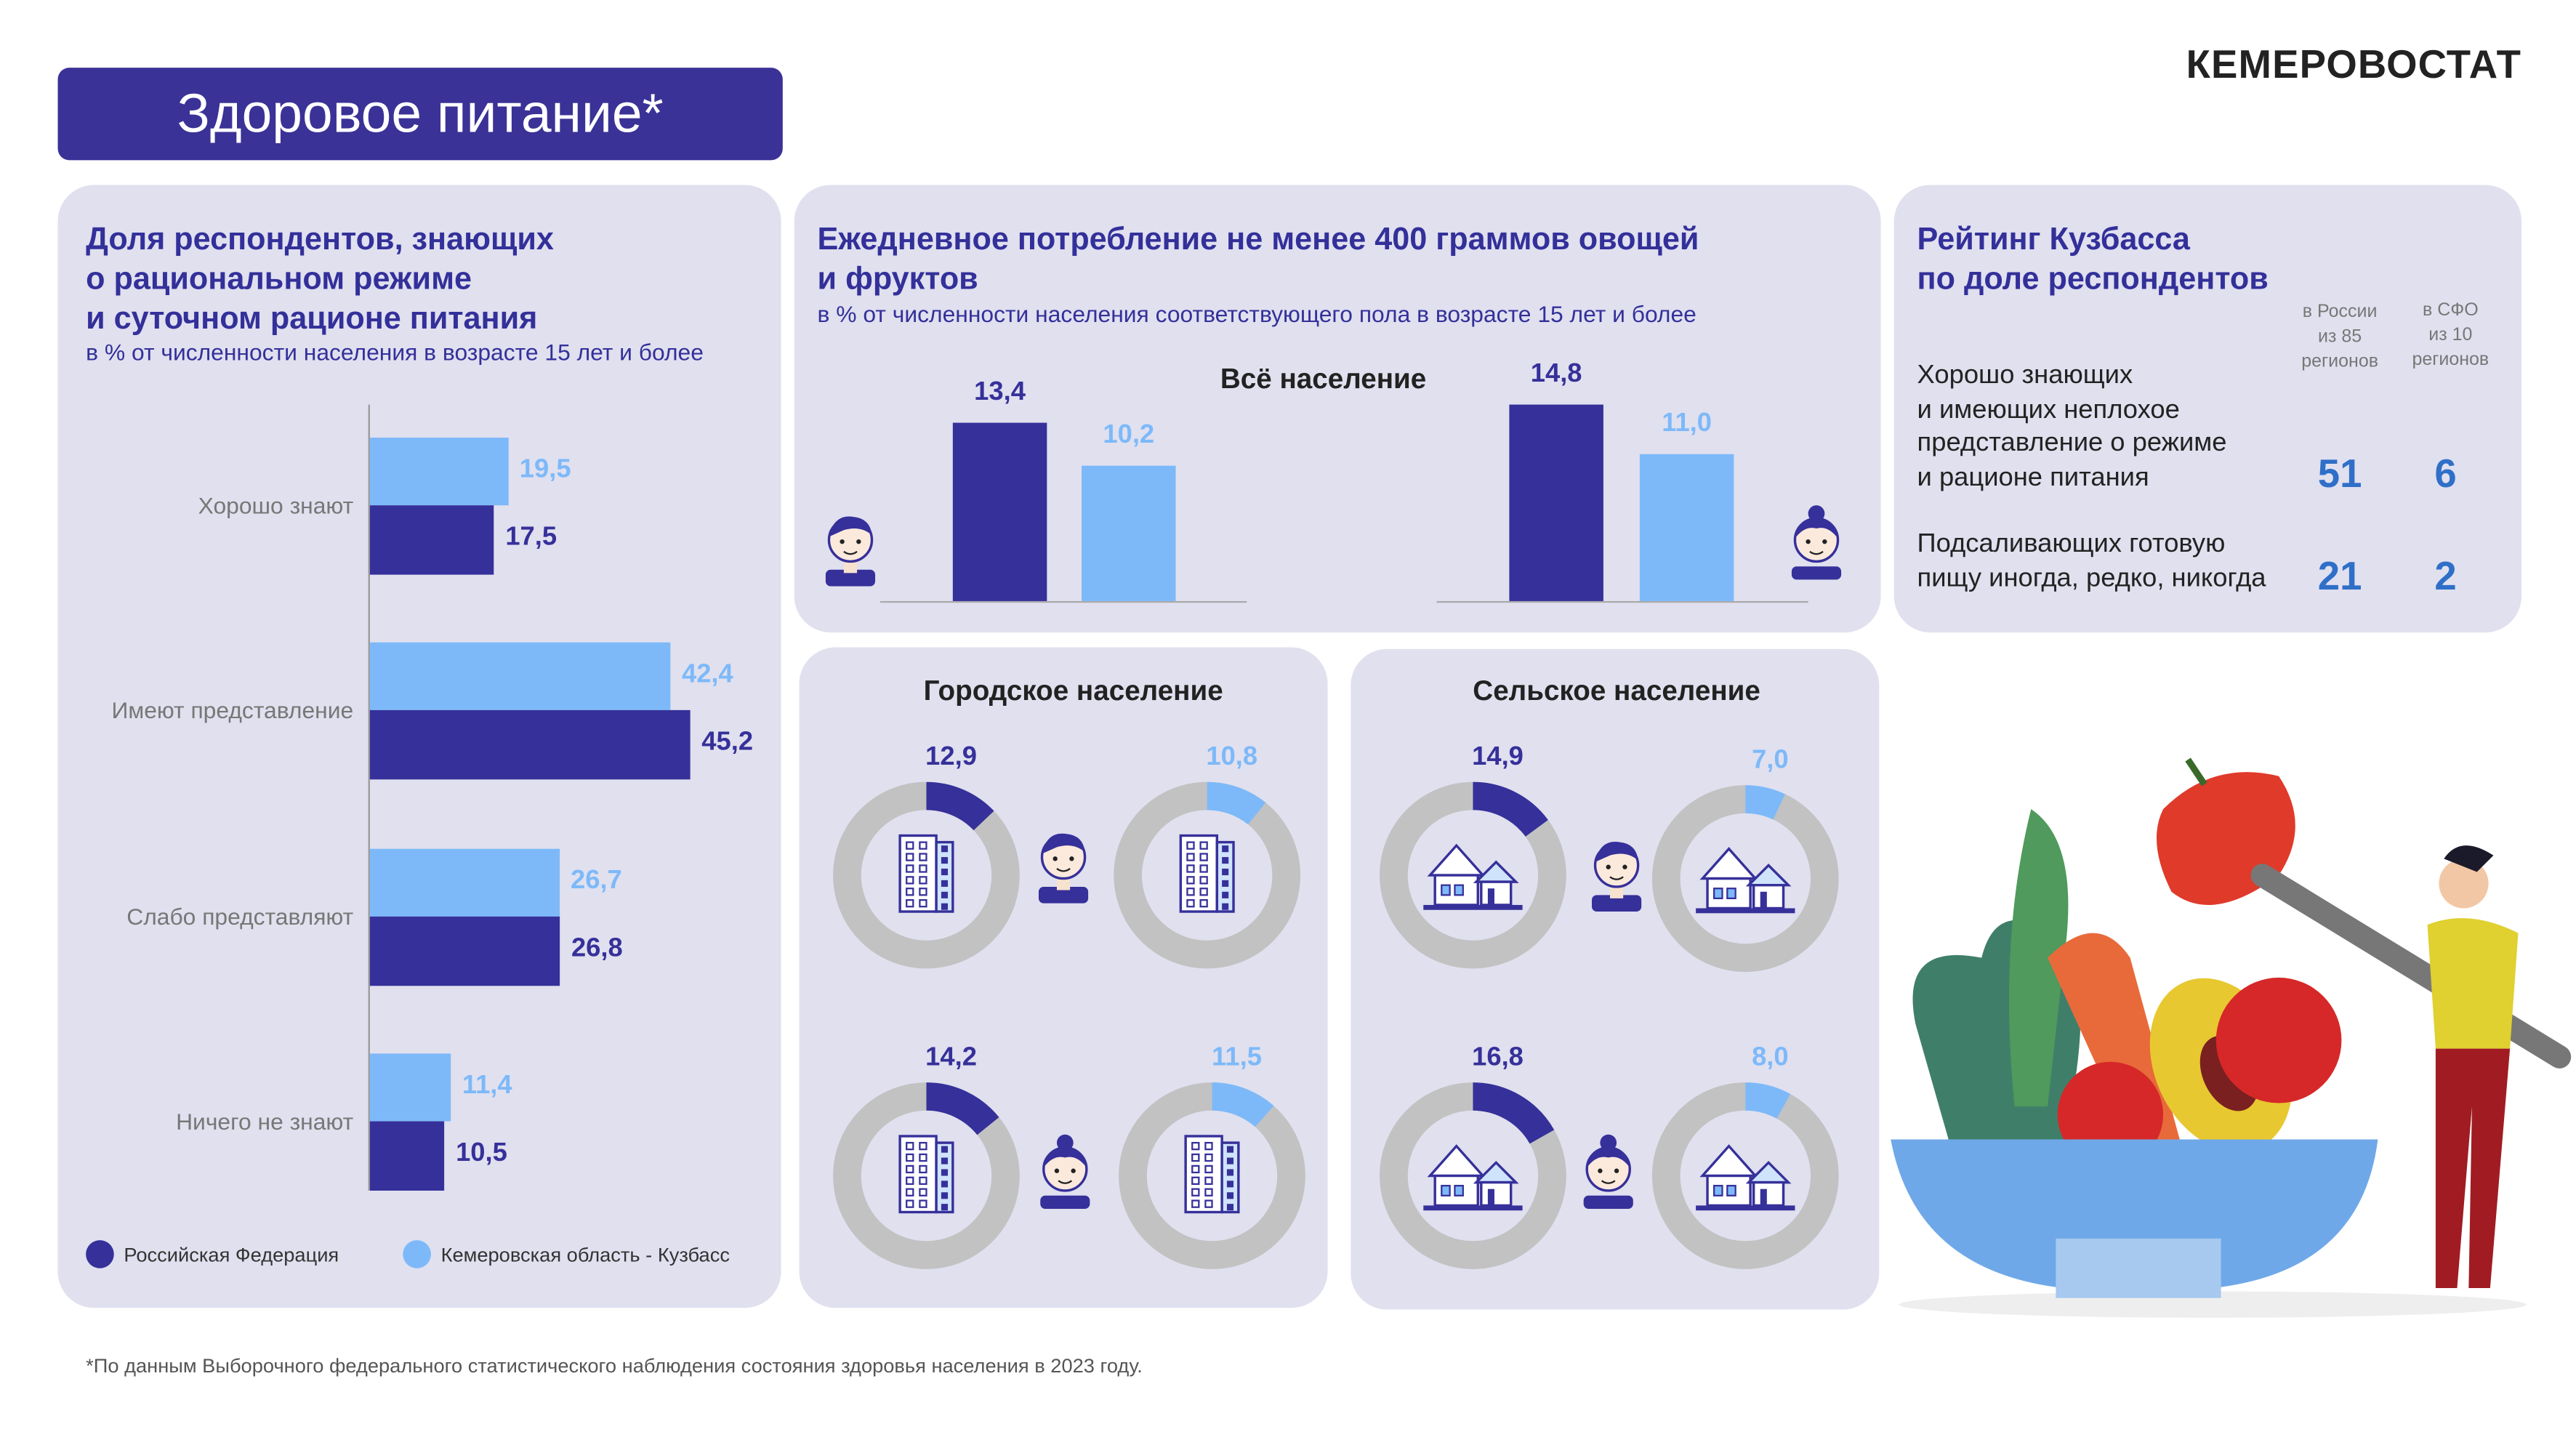 The image size is (2576, 1432). I want to click on label-line: Хорошо знающих, so click(2025, 376).